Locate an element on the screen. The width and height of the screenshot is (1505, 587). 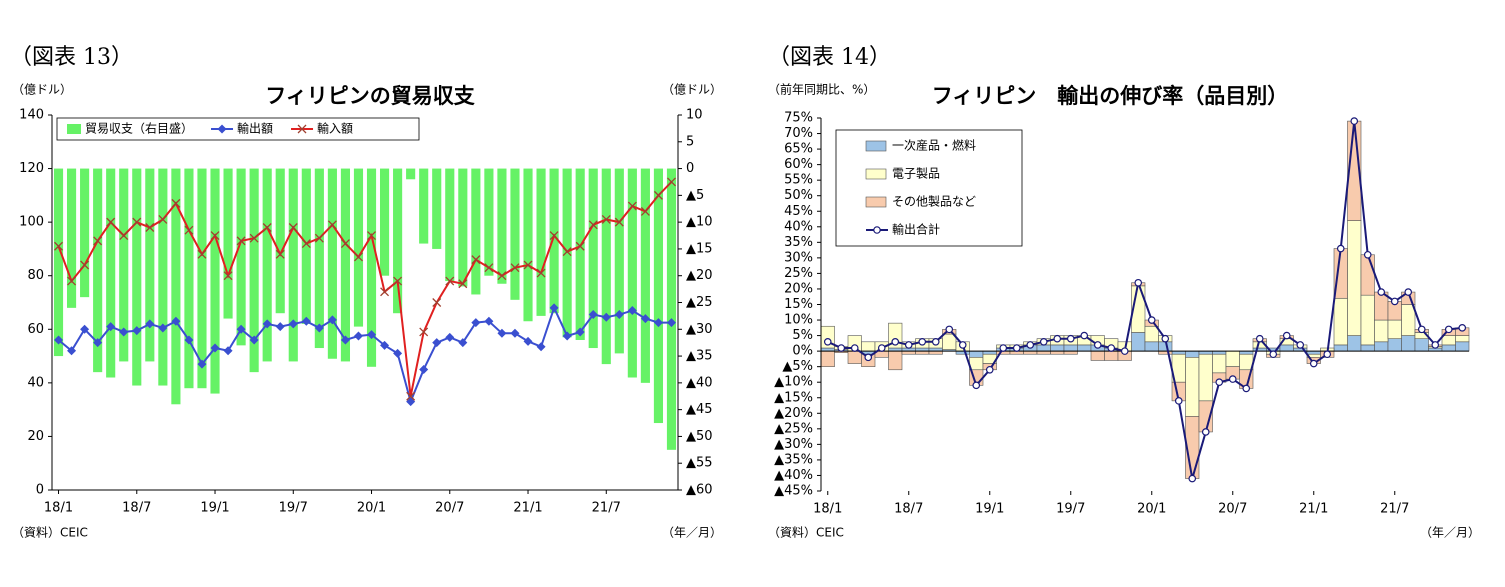
y-tick-label: 45% is located at coordinates (798, 211).